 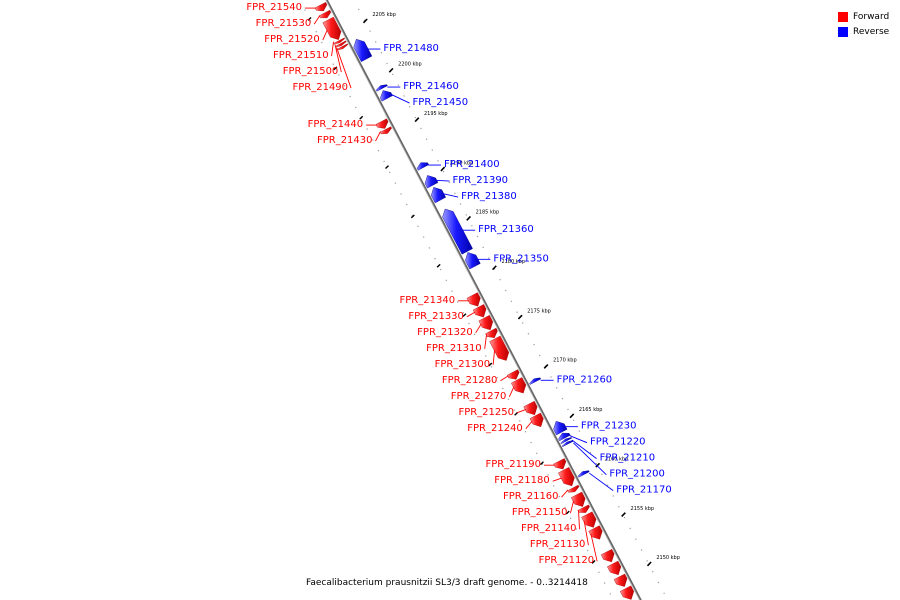 What do you see at coordinates (428, 300) in the screenshot?
I see `gene-label: FPR_21340` at bounding box center [428, 300].